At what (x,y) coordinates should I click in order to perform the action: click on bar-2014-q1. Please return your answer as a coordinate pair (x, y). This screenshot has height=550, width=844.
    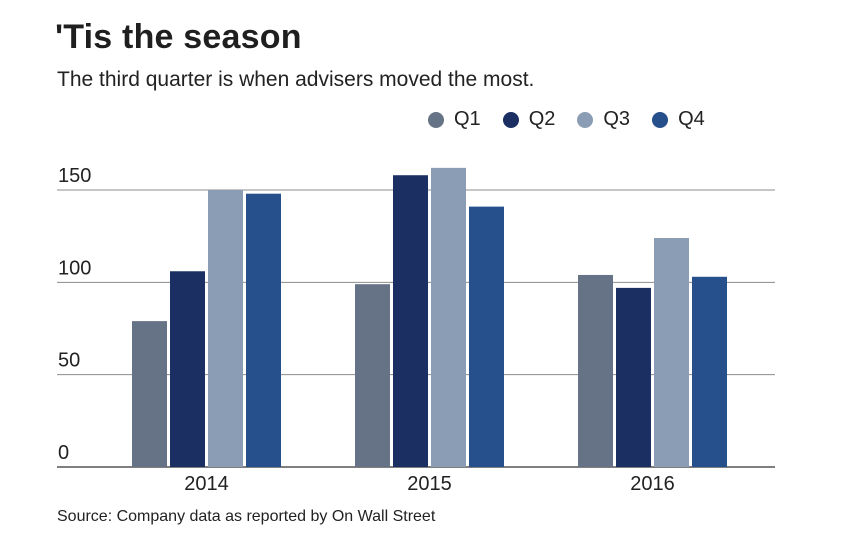
    Looking at the image, I should click on (149, 394).